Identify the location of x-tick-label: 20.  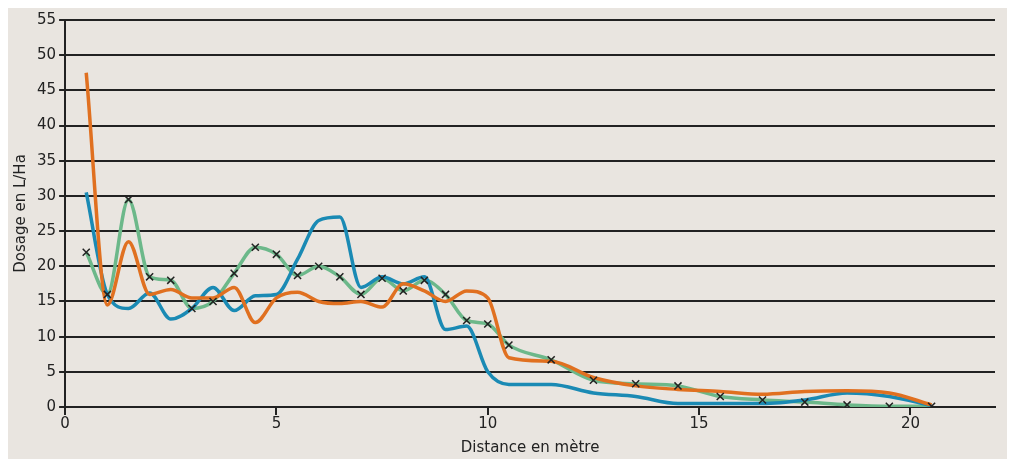
(910, 423).